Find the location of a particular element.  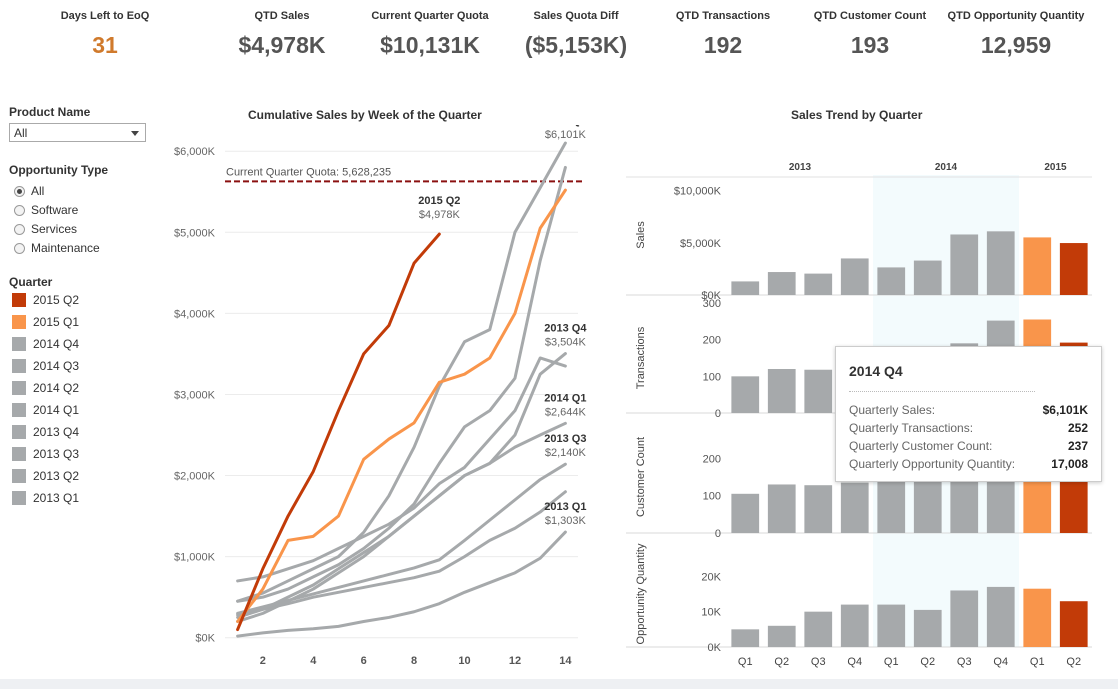

kpi-value: 31 is located at coordinates (105, 45).